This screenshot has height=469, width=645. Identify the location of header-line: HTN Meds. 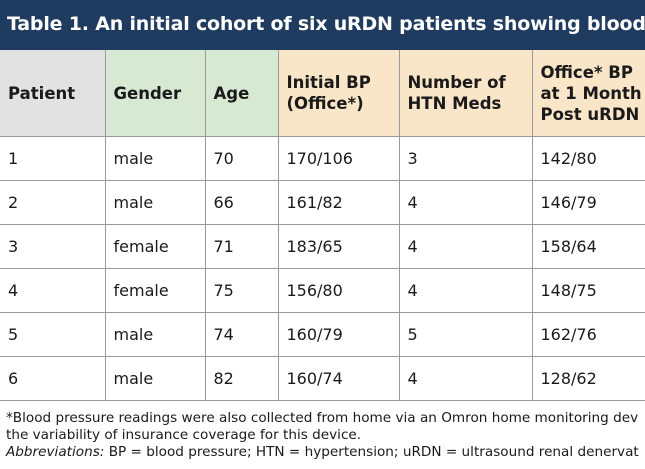
(454, 103).